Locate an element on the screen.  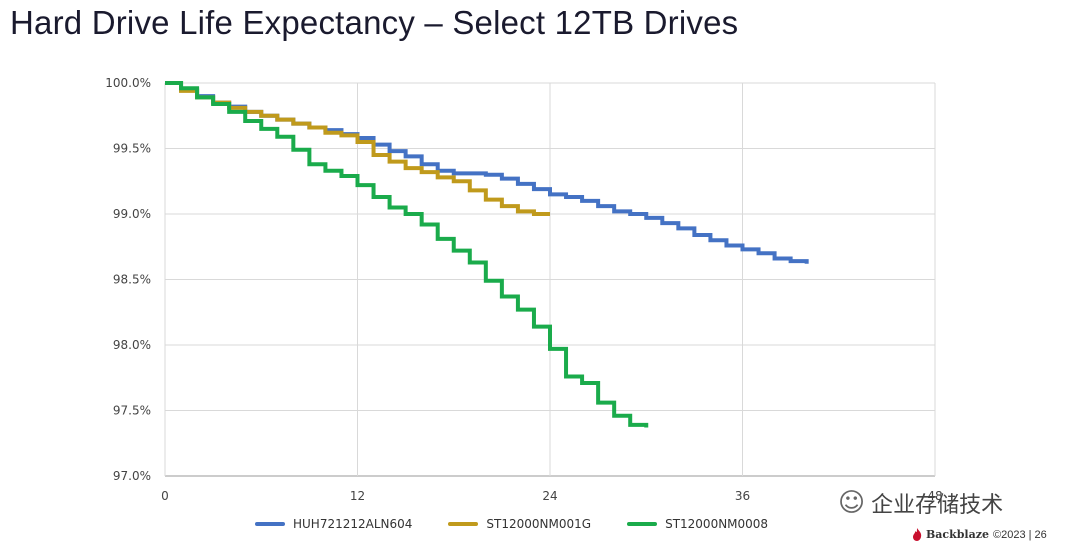
x-tick-label: 0 is located at coordinates (165, 496).